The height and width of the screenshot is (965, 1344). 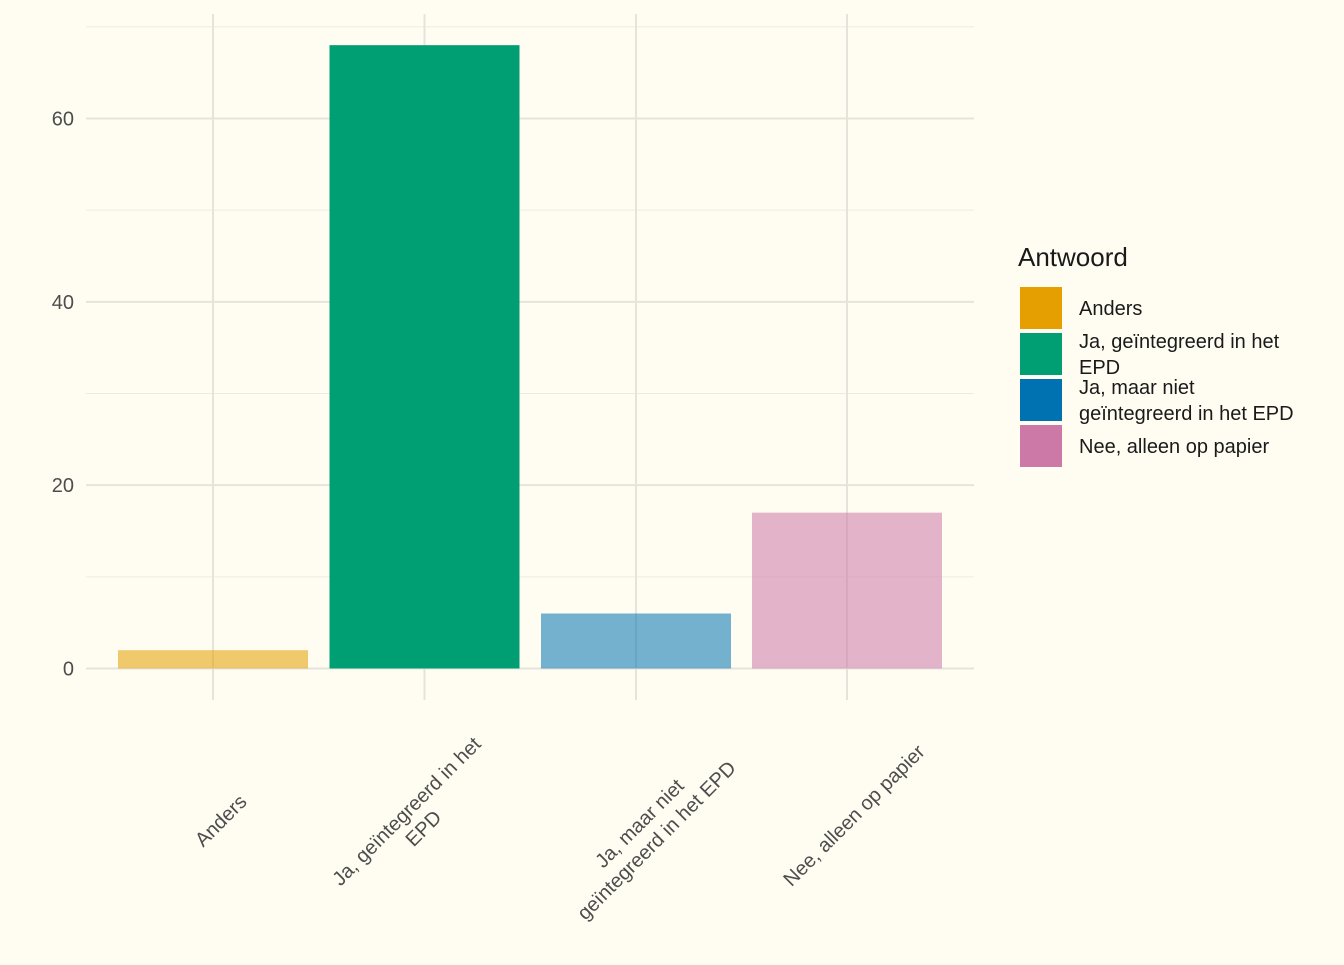 I want to click on legend-label: Ja, maar niet geïntegreerd in het EPD, so click(x=1186, y=401).